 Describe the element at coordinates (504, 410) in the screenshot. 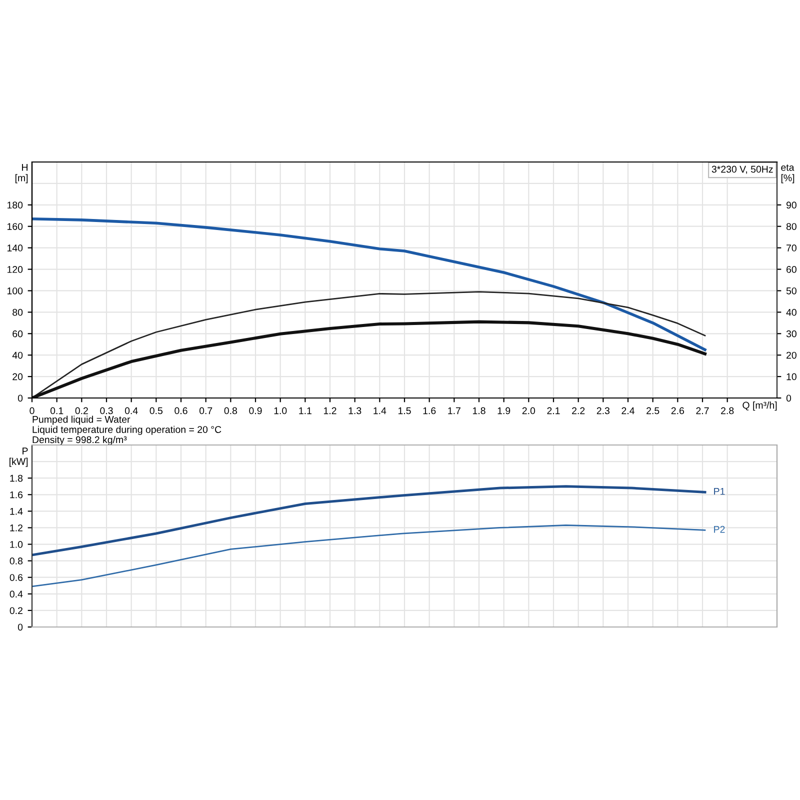

I see `x-tick-label: 1.9` at that location.